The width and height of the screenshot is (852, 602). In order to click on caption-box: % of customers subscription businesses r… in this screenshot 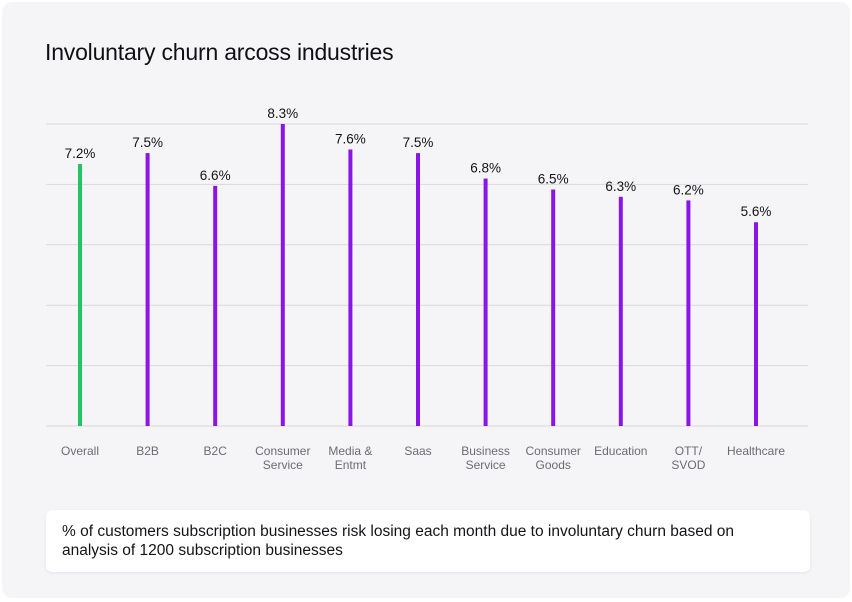, I will do `click(428, 541)`.